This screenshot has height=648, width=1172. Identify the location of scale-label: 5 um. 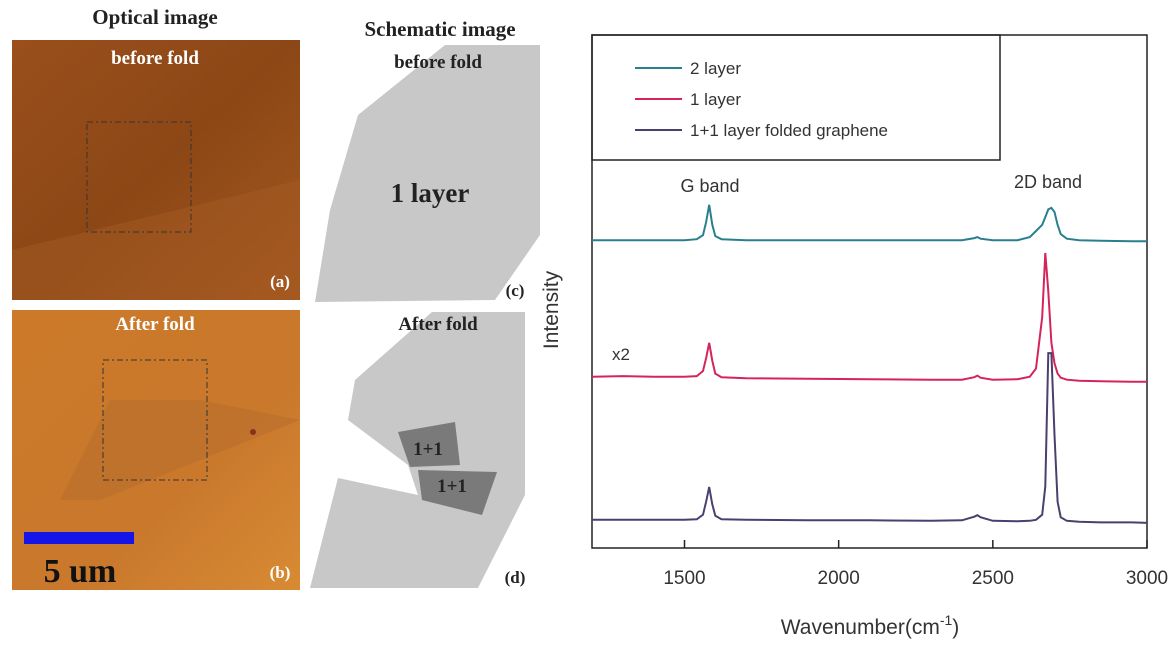
(80, 571).